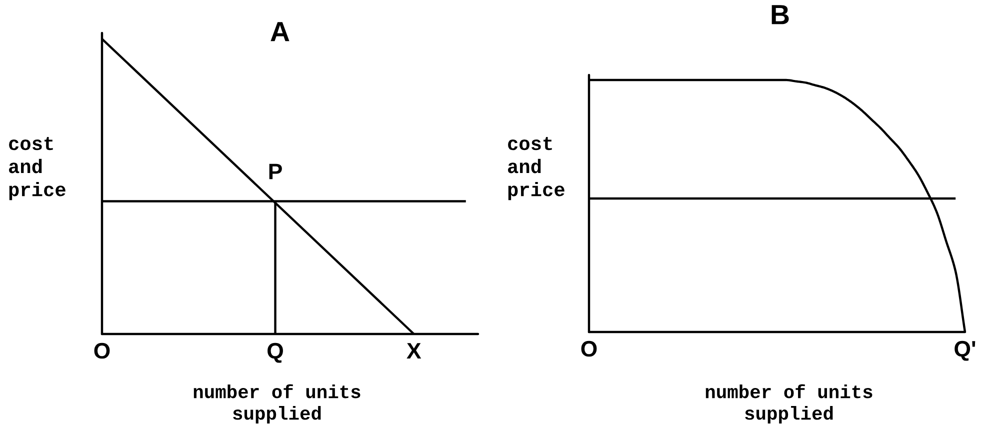 The image size is (984, 429). What do you see at coordinates (780, 14) in the screenshot?
I see `chart-title: B` at bounding box center [780, 14].